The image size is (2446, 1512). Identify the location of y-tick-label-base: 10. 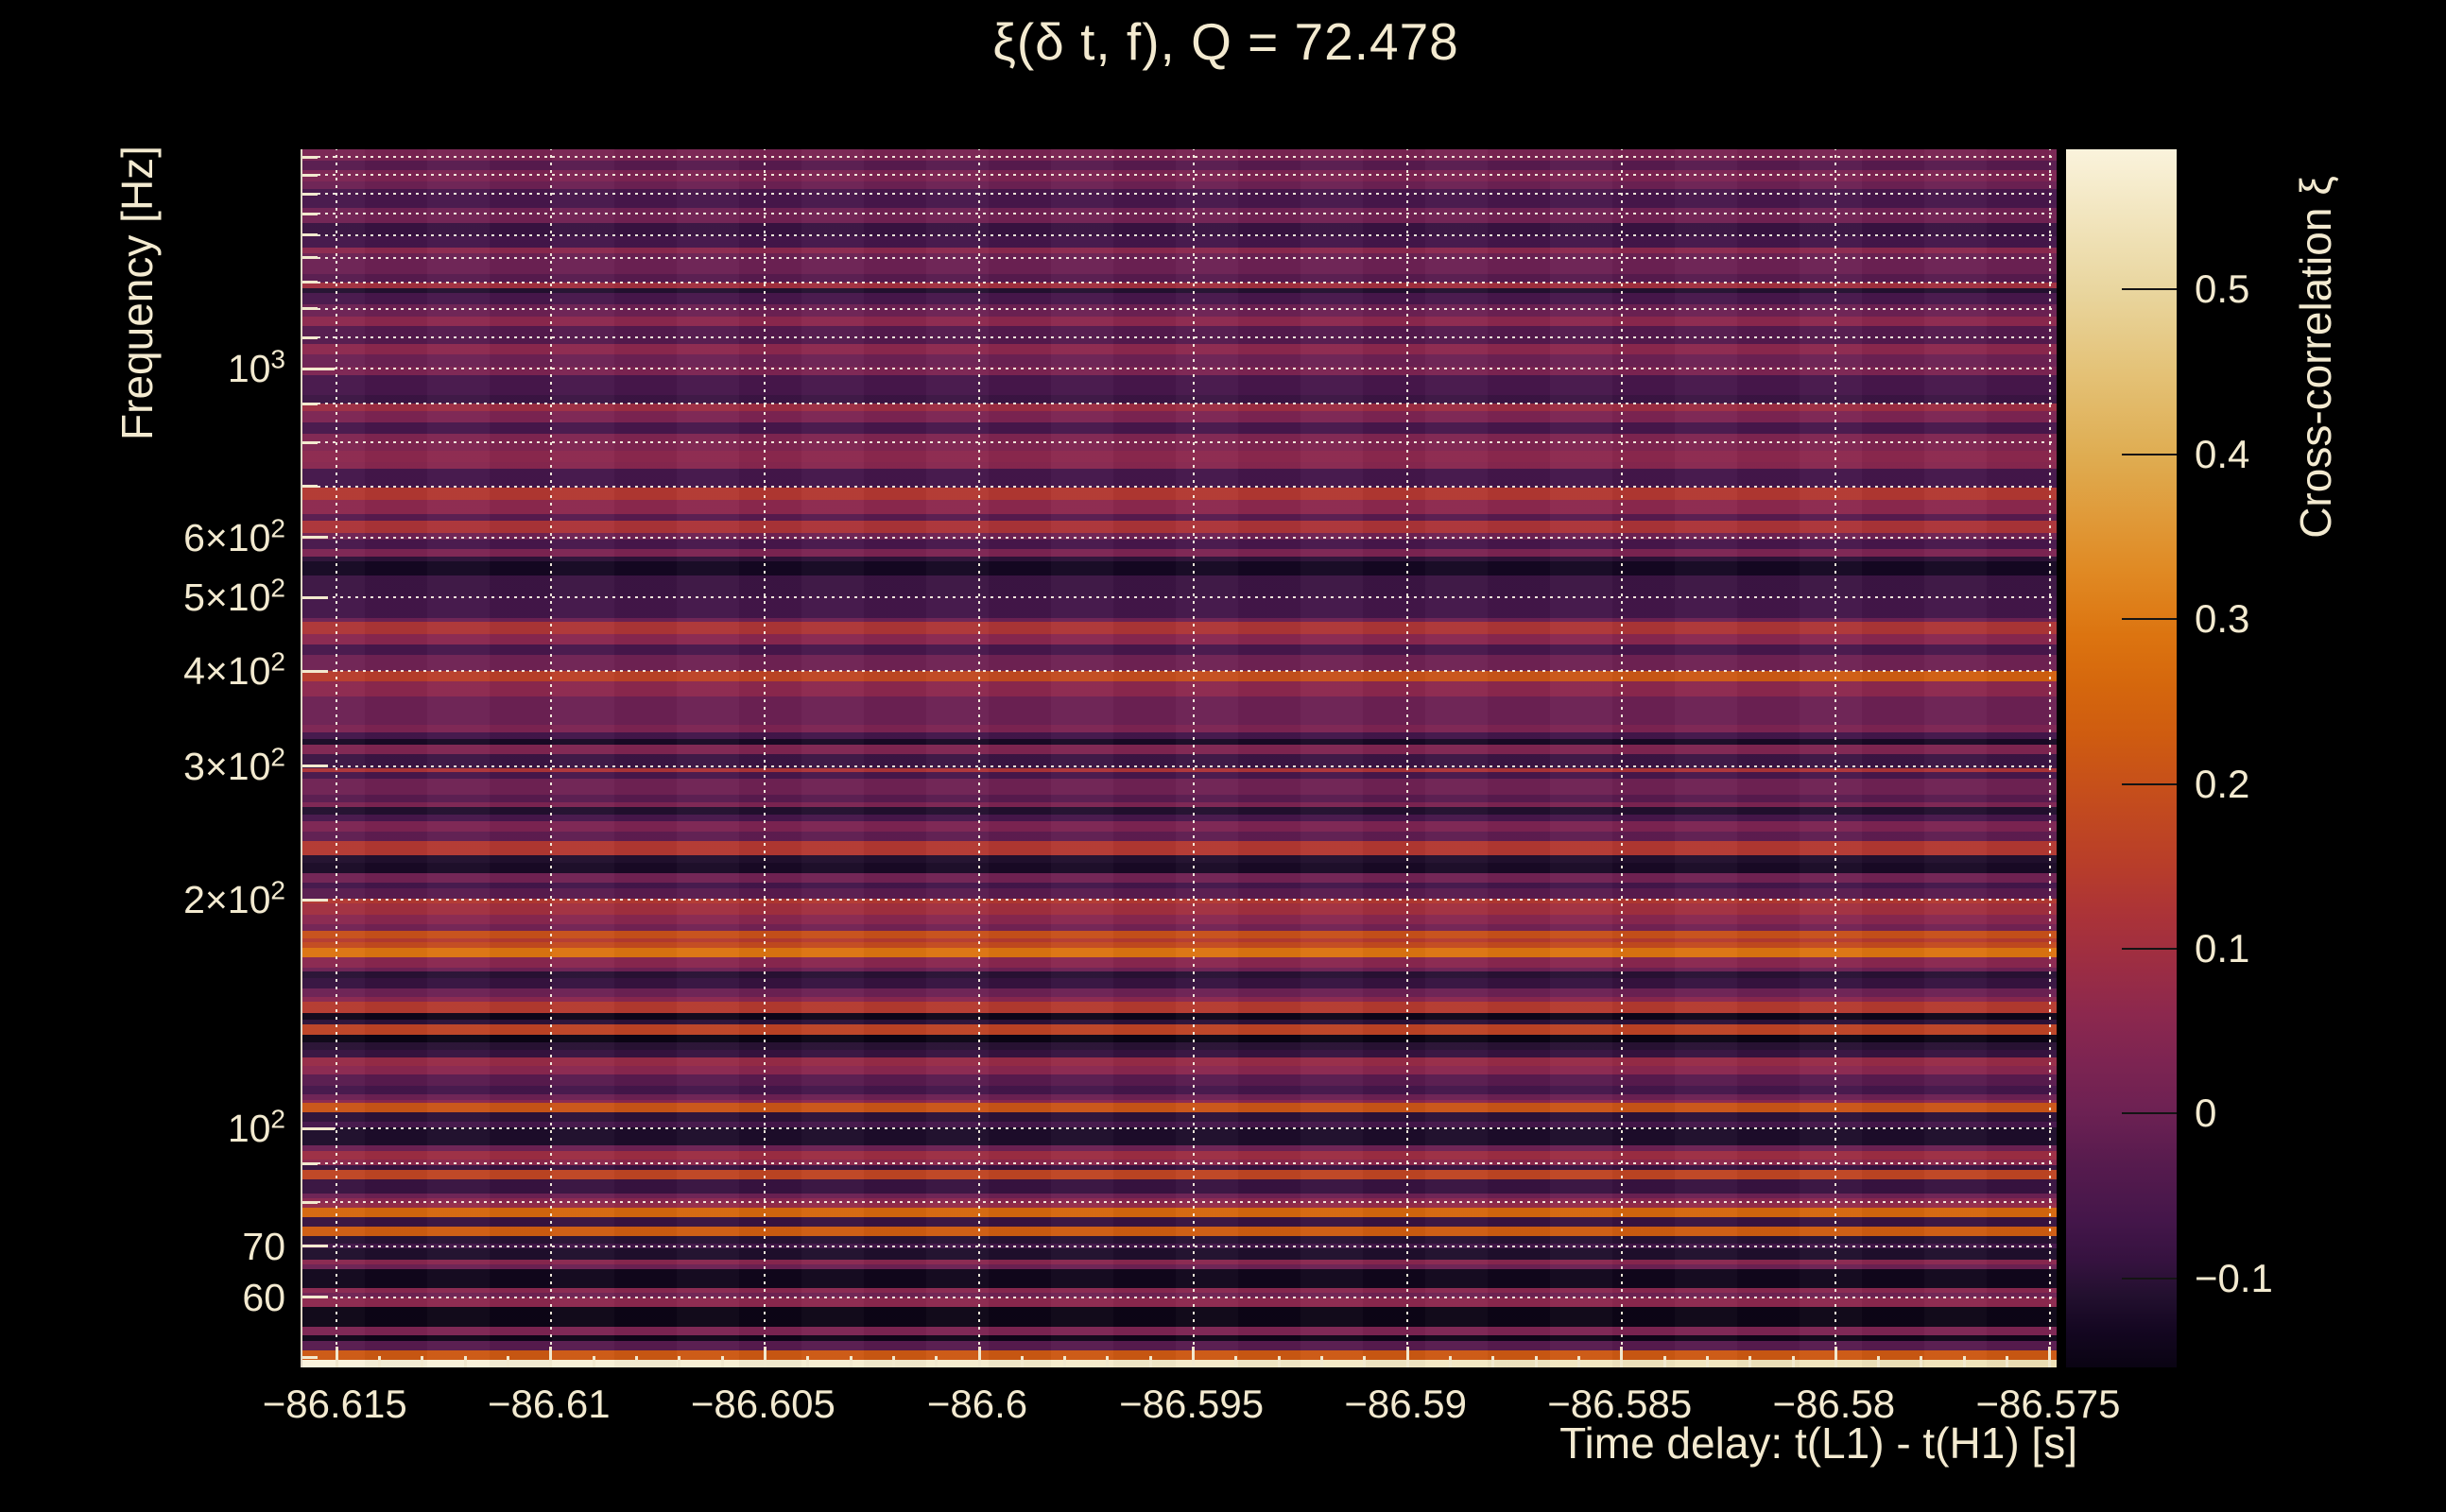
(249, 369).